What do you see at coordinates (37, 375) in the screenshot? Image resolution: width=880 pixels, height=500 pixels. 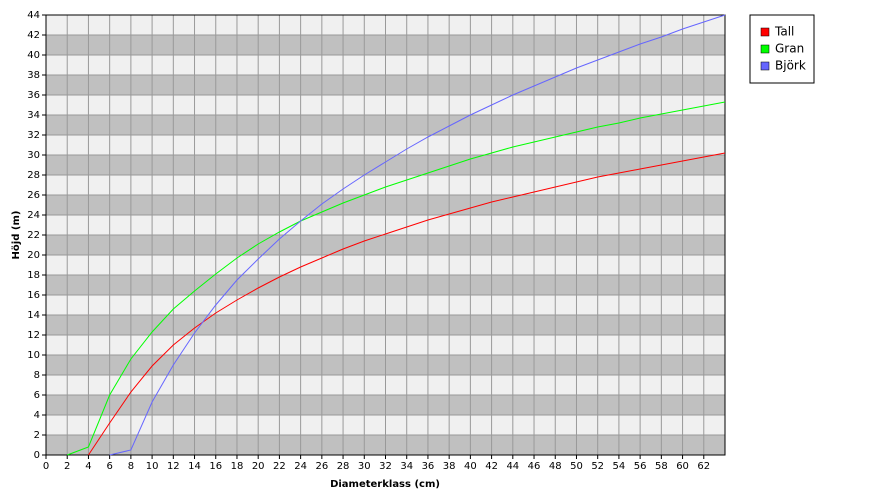 I see `y-tick-label: 8` at bounding box center [37, 375].